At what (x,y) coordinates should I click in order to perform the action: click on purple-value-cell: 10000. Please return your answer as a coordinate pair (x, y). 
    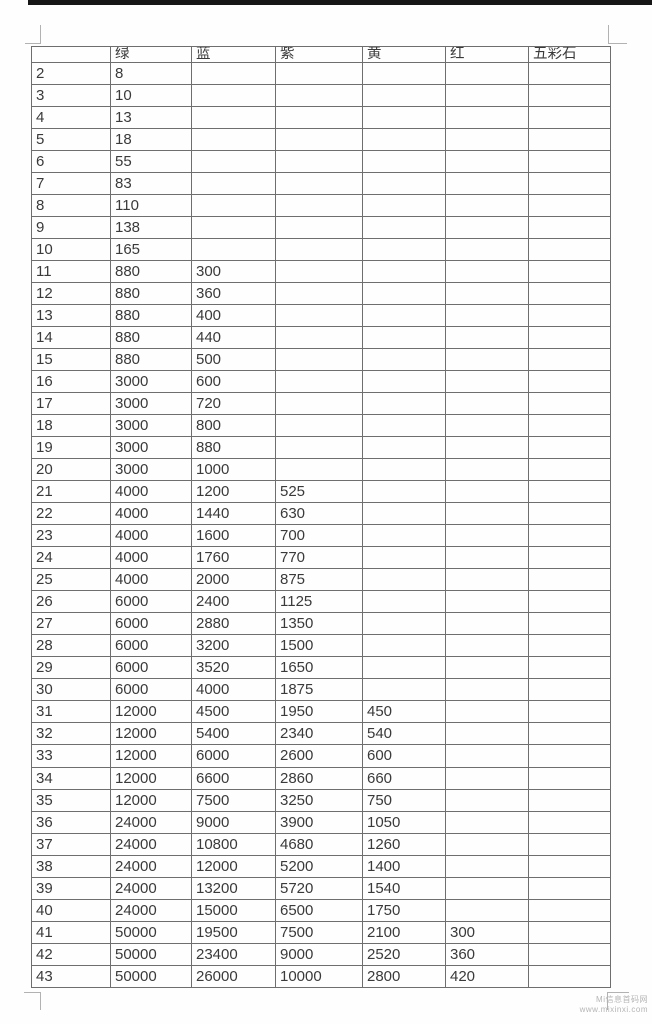
    Looking at the image, I should click on (319, 976).